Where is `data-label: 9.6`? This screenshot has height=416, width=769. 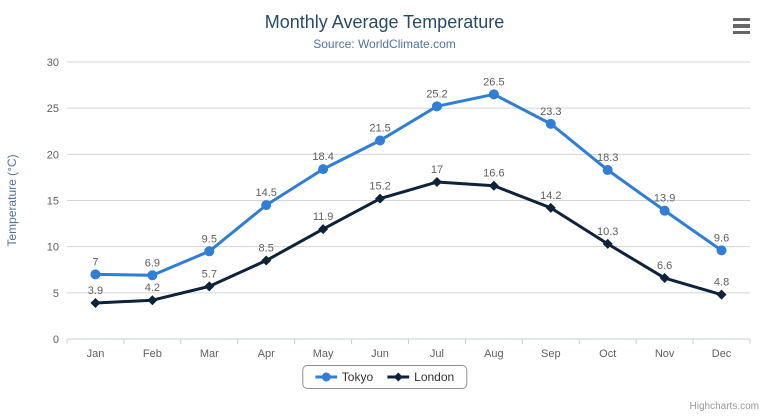 data-label: 9.6 is located at coordinates (721, 238).